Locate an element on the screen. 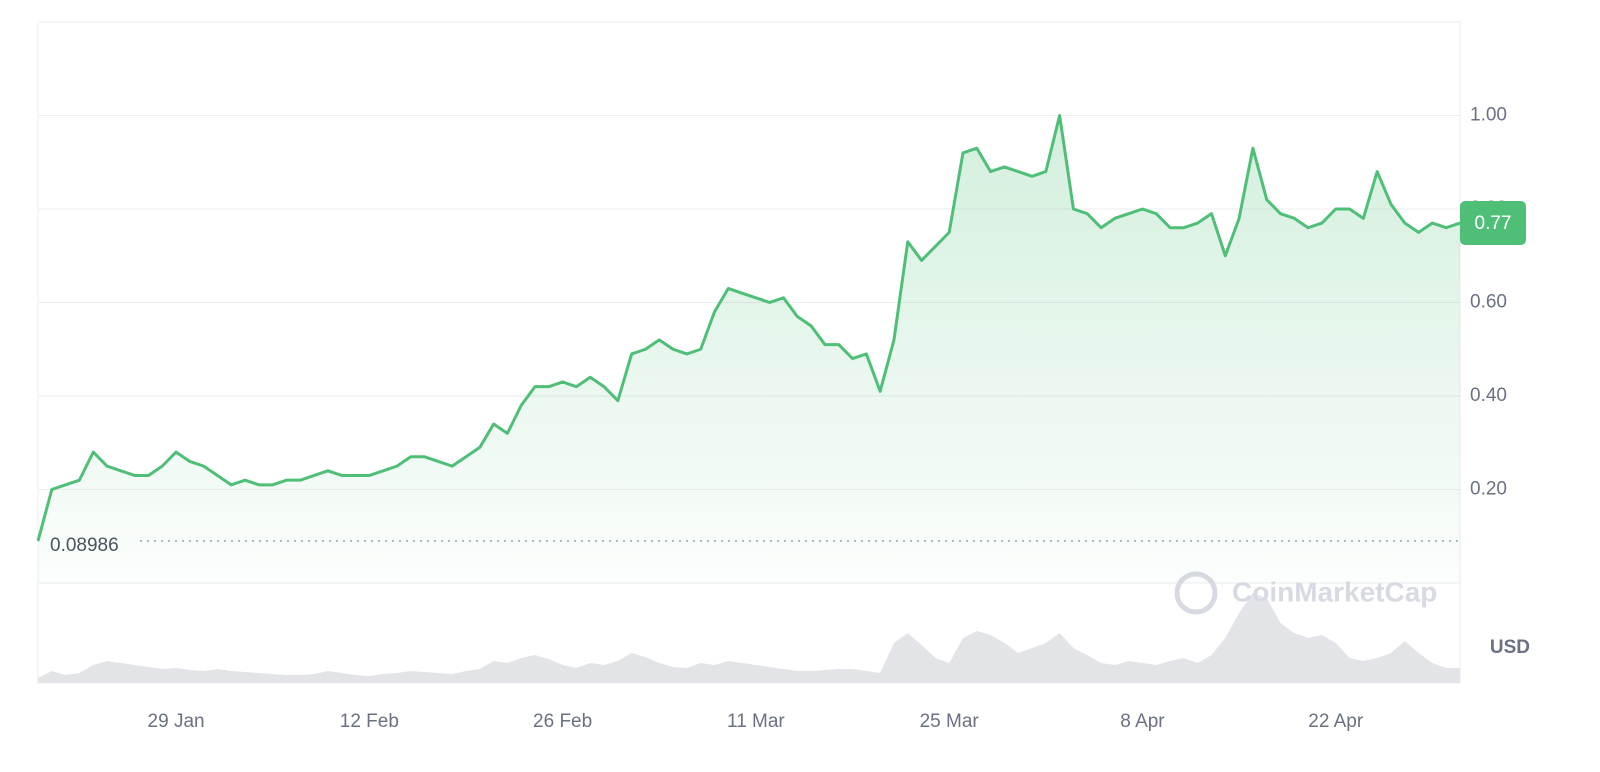 The image size is (1600, 772). y-tick-label: 1.00 is located at coordinates (1488, 115).